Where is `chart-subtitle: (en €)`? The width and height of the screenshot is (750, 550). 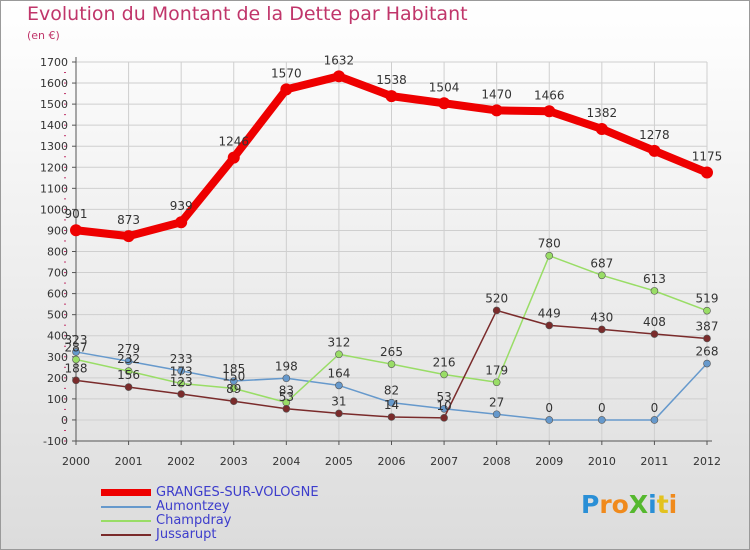
chart-subtitle: (en €) is located at coordinates (43, 35).